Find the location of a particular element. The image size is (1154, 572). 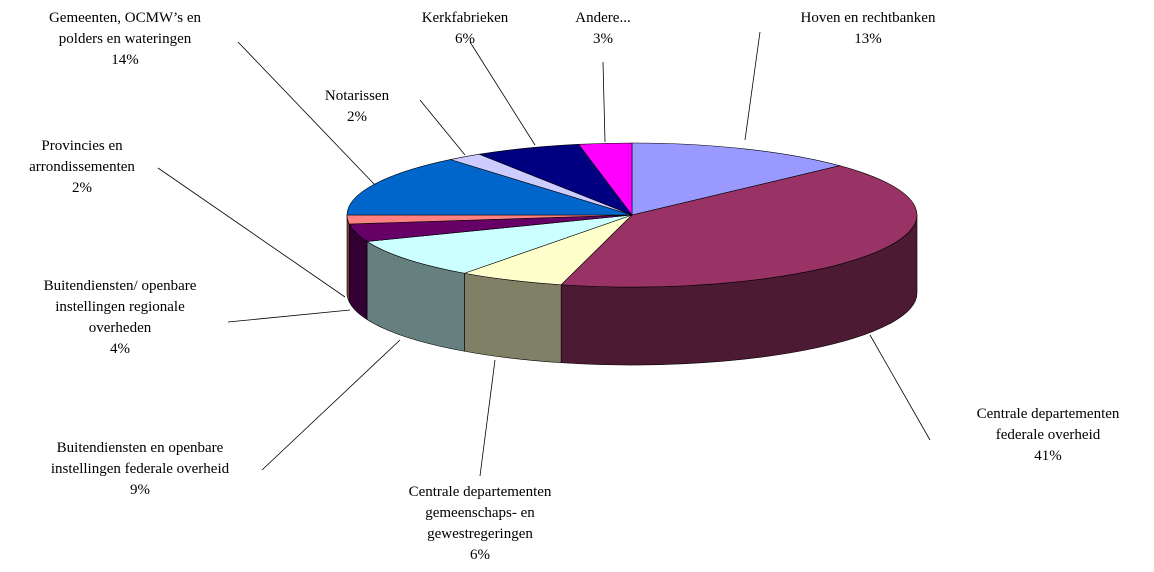

slice-label: Kerkfabrieken 6% is located at coordinates (465, 29).